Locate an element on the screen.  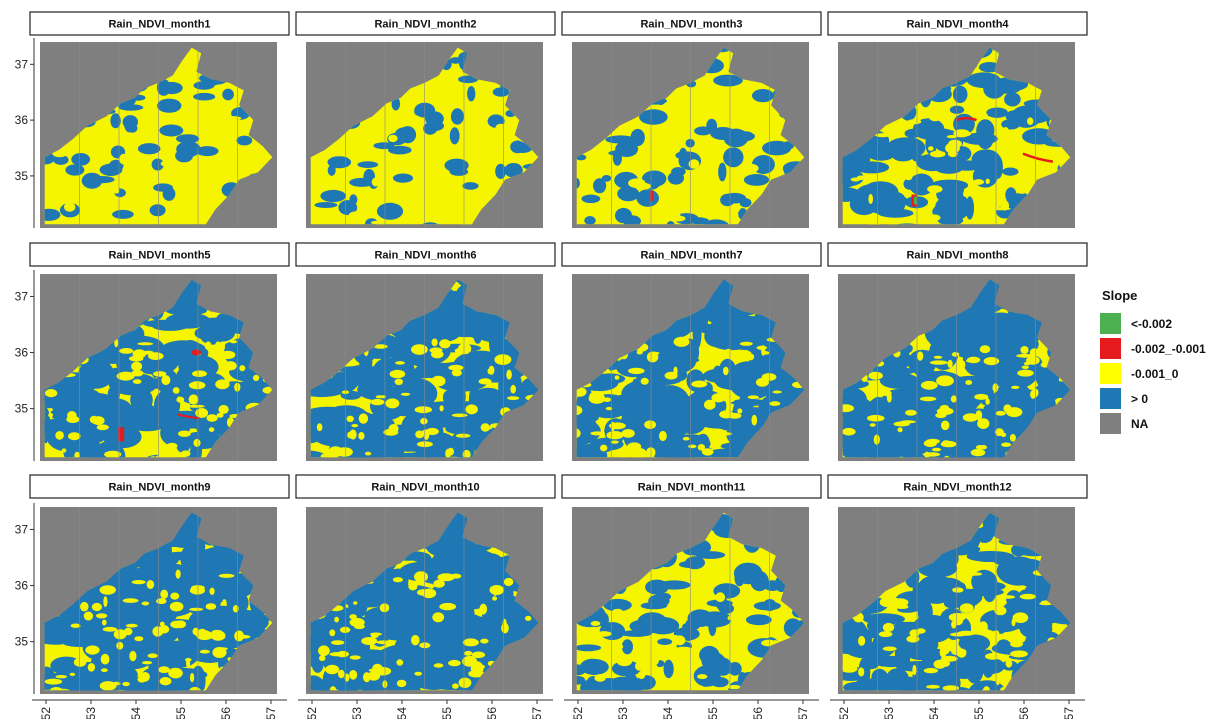
panel-title: Rain_NDVI_month8 is located at coordinates (957, 256).